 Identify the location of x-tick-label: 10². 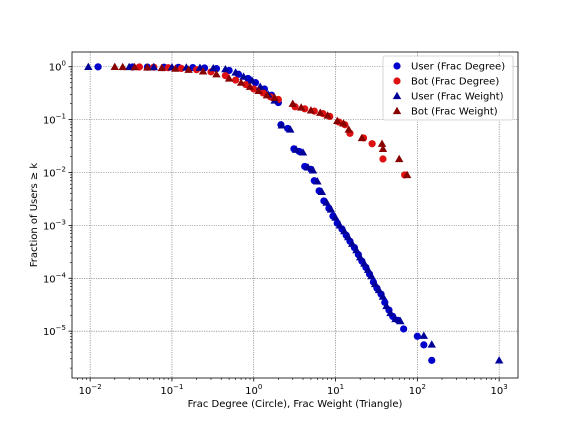
(417, 390).